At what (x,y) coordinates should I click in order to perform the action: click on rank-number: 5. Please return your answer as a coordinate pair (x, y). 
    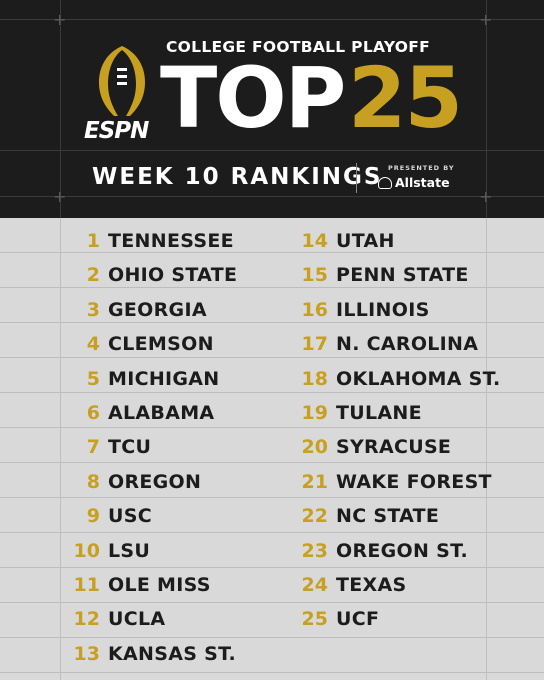
    Looking at the image, I should click on (93, 378).